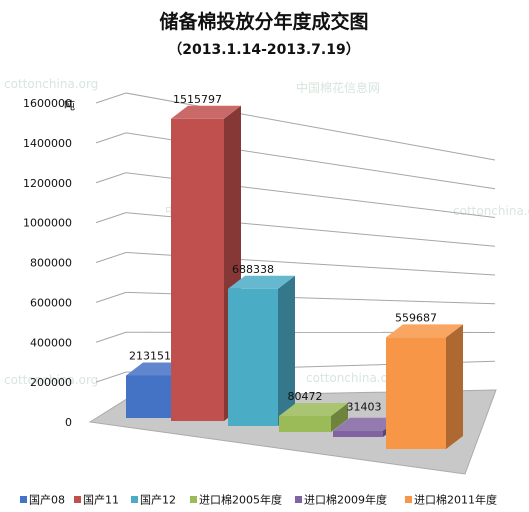 This screenshot has height=512, width=529. I want to click on data-label: 559687, so click(416, 317).